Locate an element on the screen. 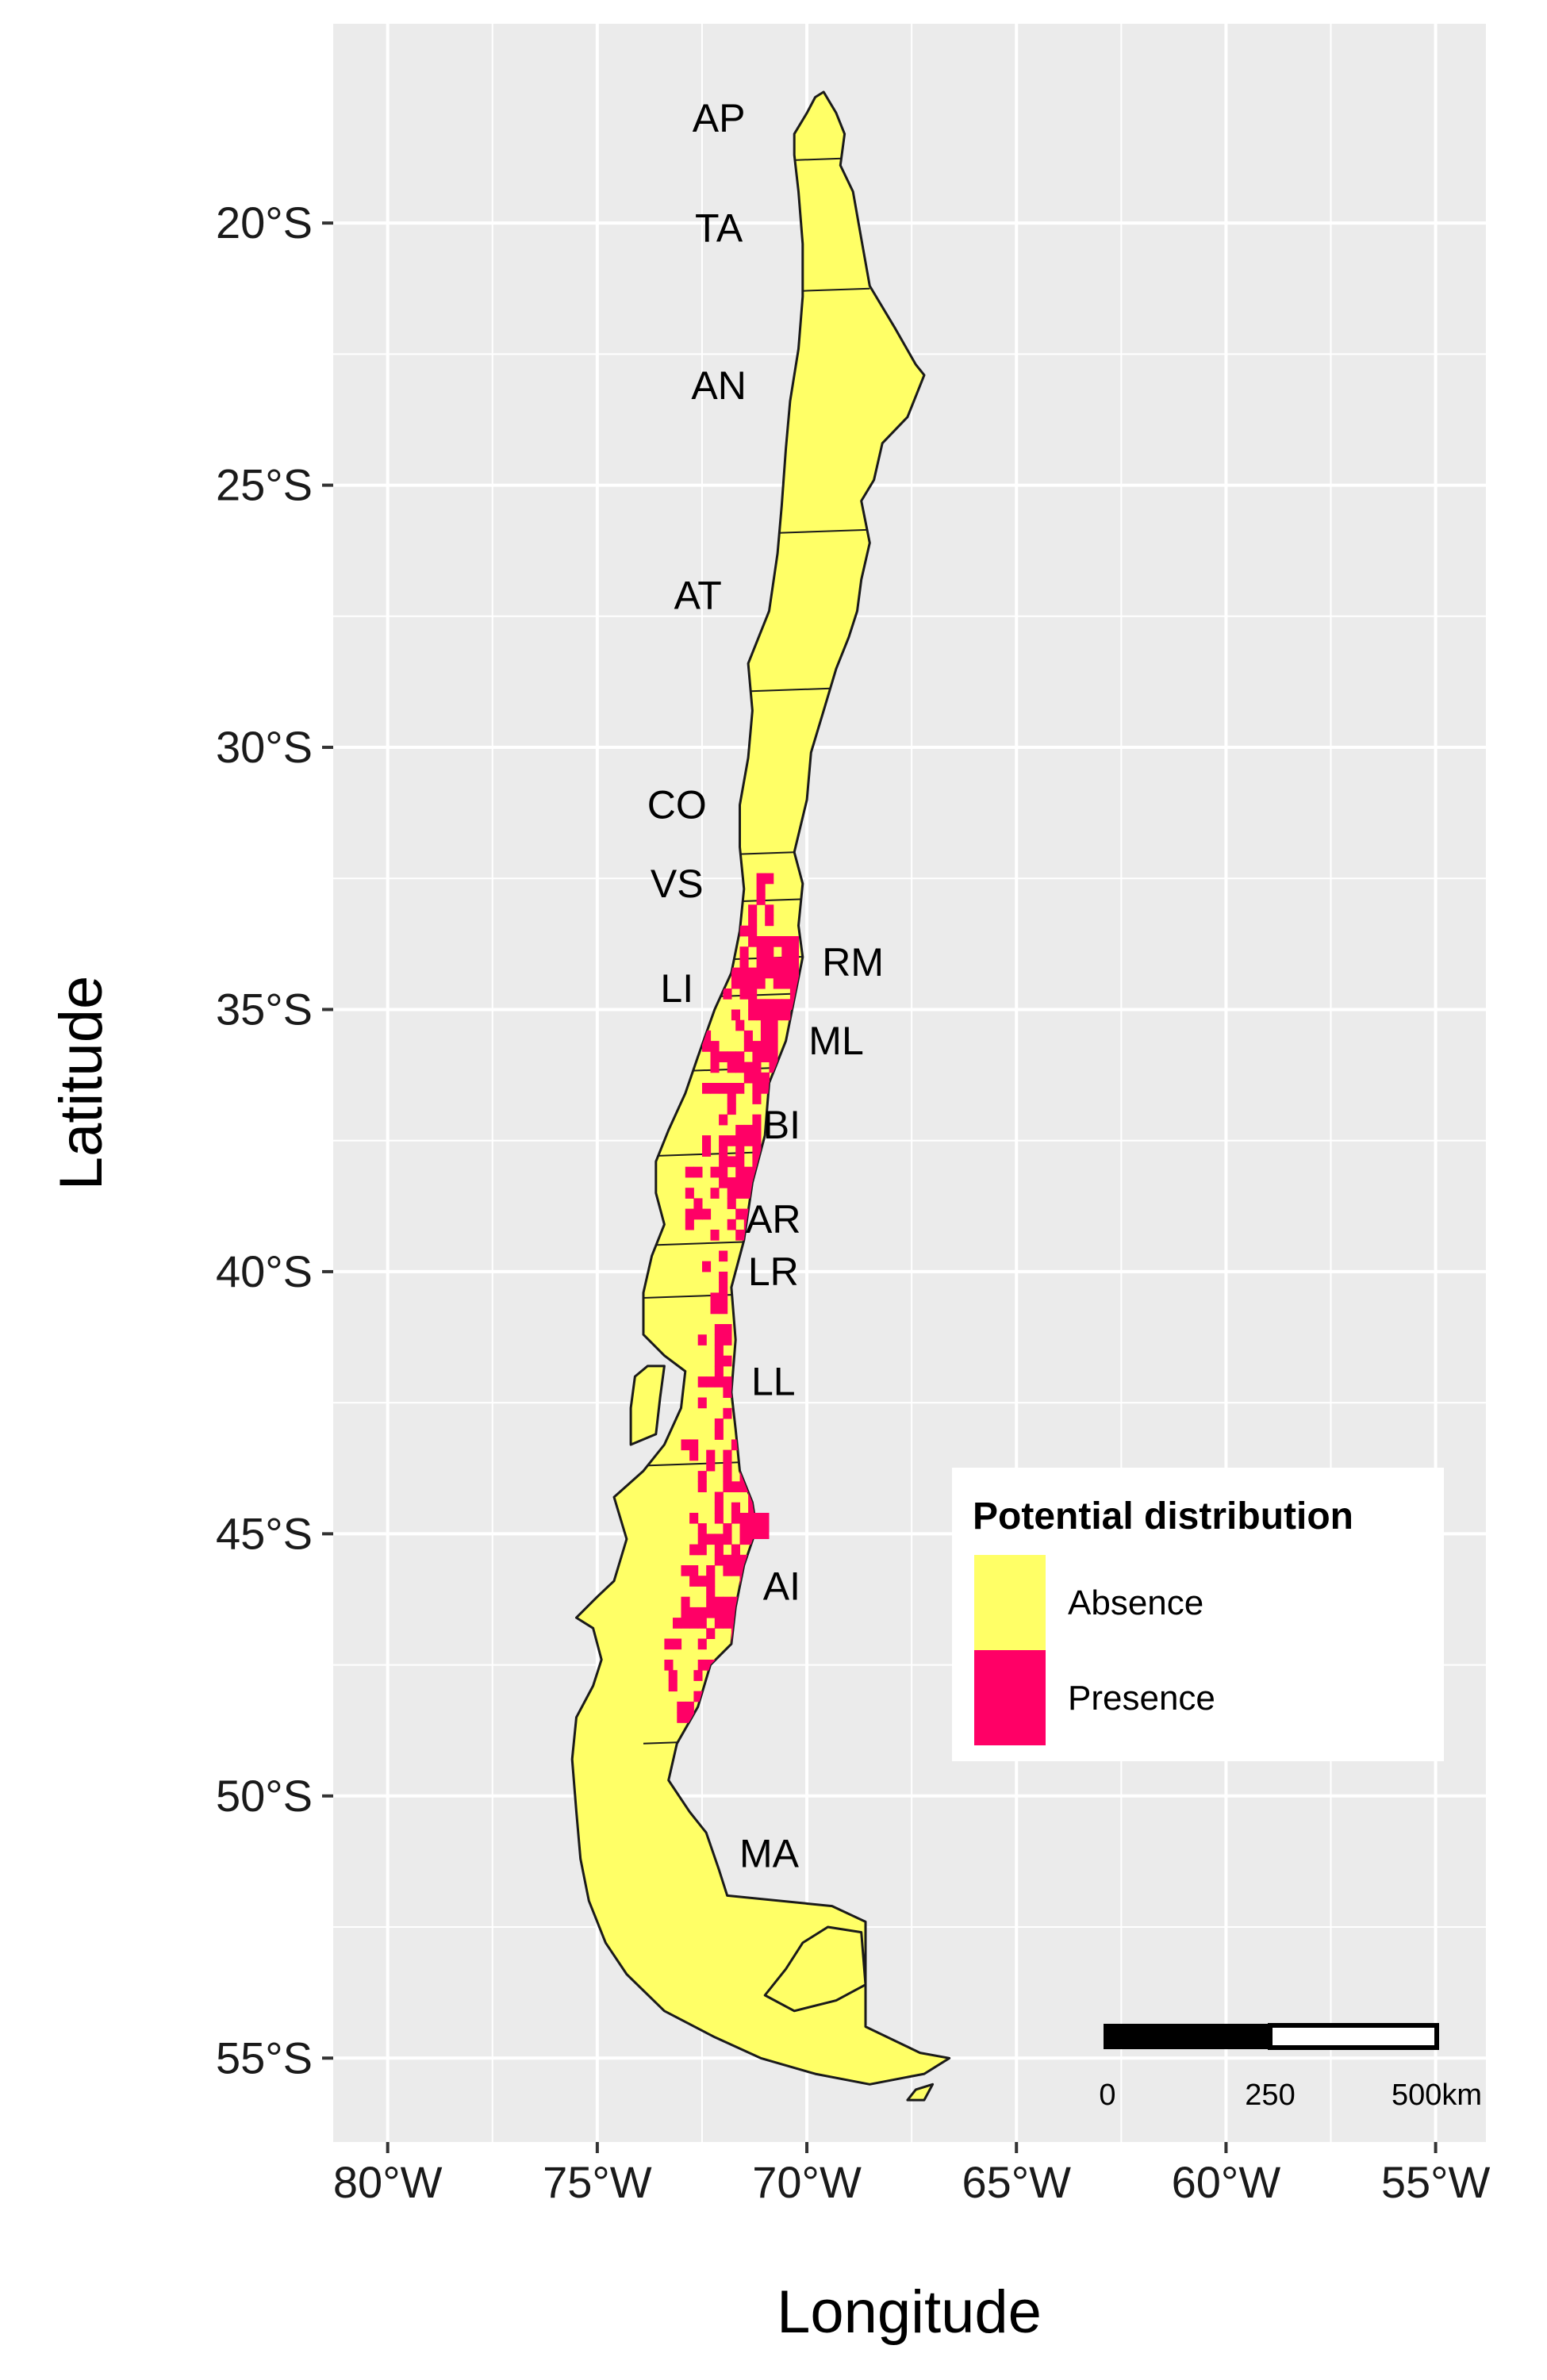  x-tick-label: 75°W is located at coordinates (597, 2182).